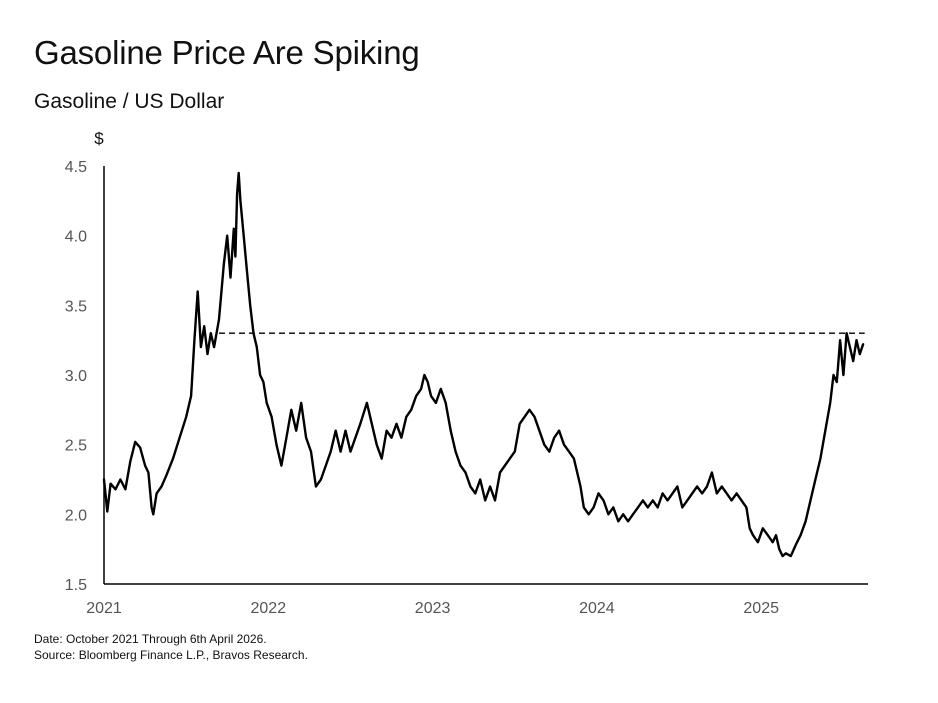 Image resolution: width=938 pixels, height=703 pixels. What do you see at coordinates (76, 237) in the screenshot?
I see `y-tick-label: 4.0` at bounding box center [76, 237].